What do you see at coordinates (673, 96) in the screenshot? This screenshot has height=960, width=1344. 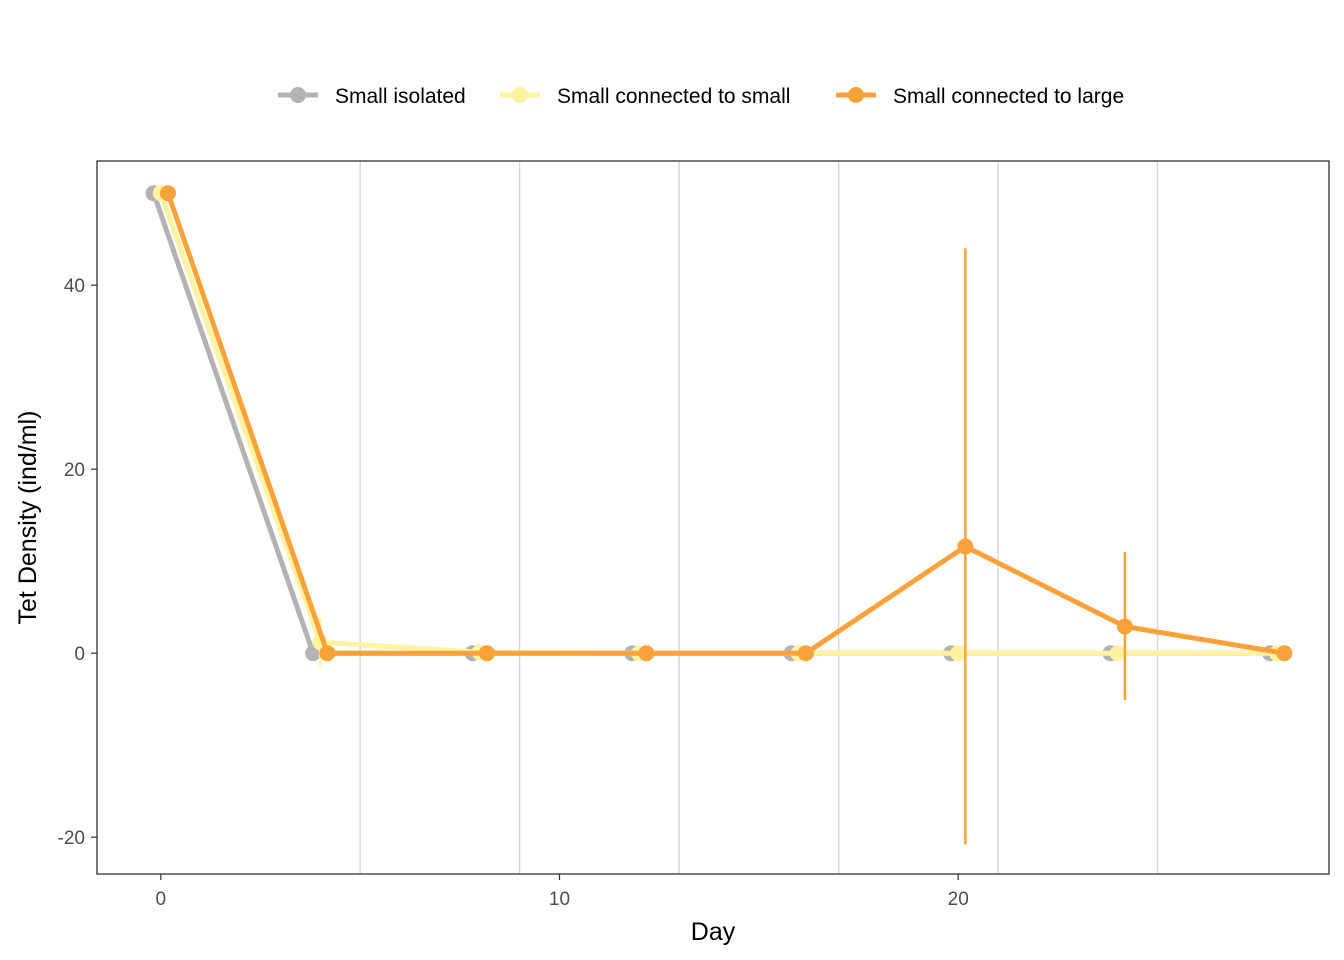 I see `legend-label: Small connected to small` at bounding box center [673, 96].